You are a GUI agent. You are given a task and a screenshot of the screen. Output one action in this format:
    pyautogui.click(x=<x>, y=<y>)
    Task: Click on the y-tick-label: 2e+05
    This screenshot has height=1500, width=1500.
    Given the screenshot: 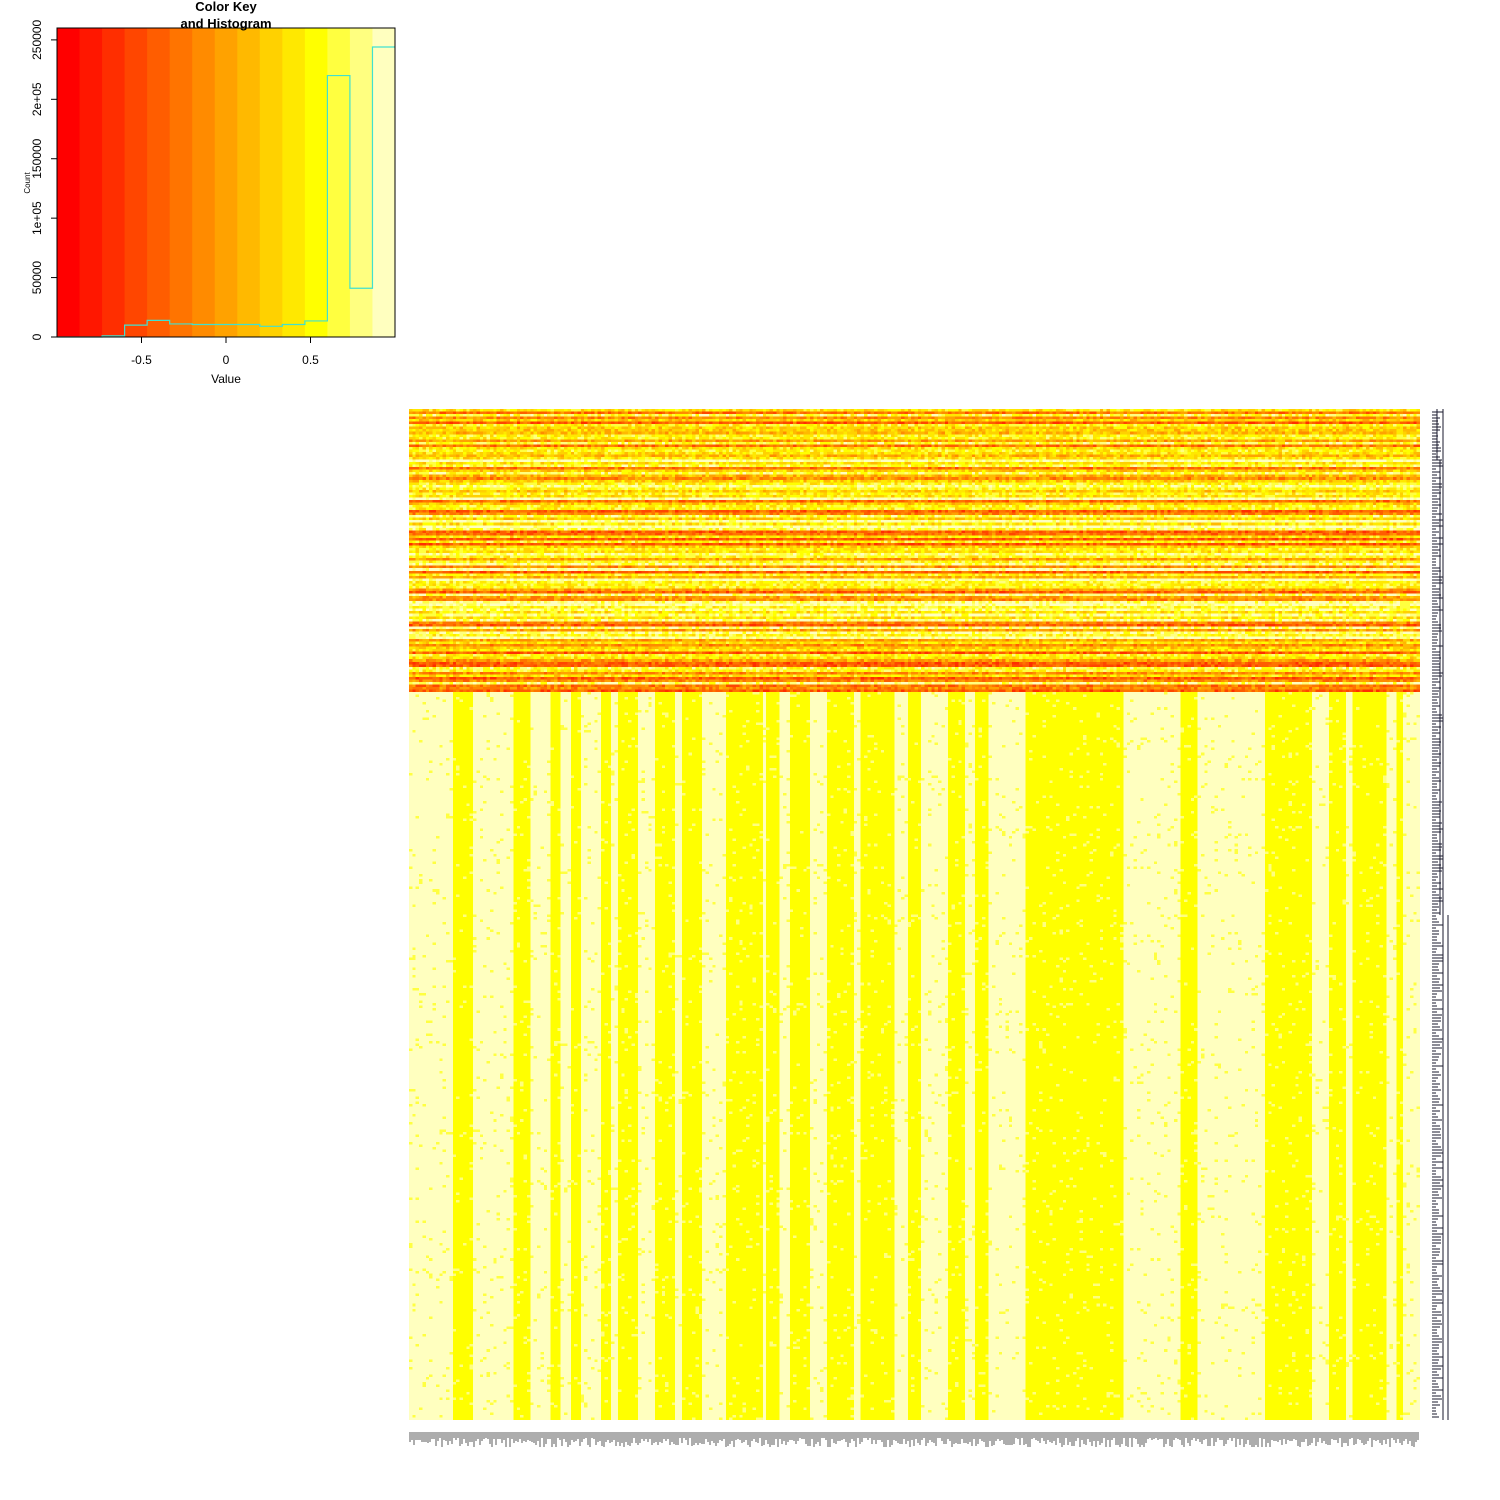 What is the action you would take?
    pyautogui.click(x=37, y=99)
    